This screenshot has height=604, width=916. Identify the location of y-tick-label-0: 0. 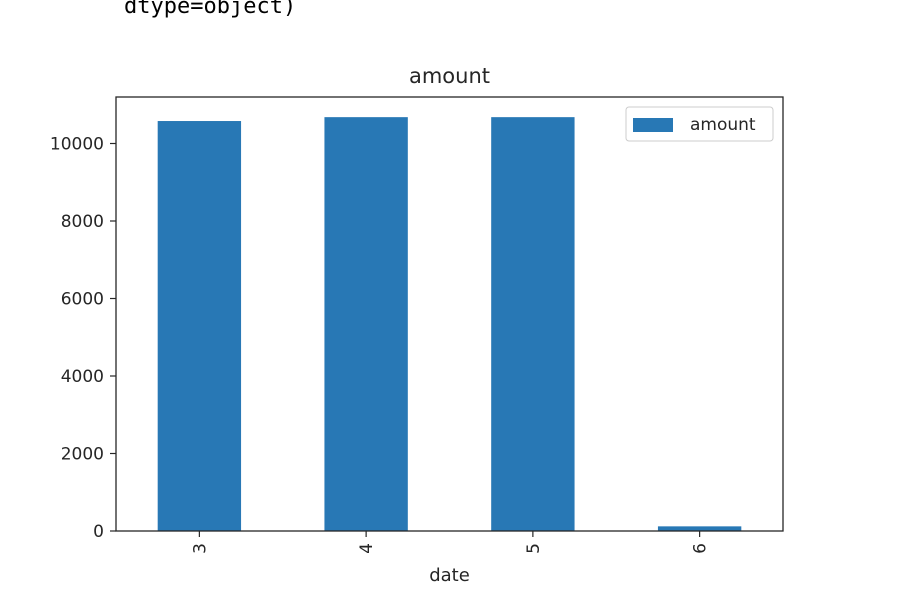
(98, 532).